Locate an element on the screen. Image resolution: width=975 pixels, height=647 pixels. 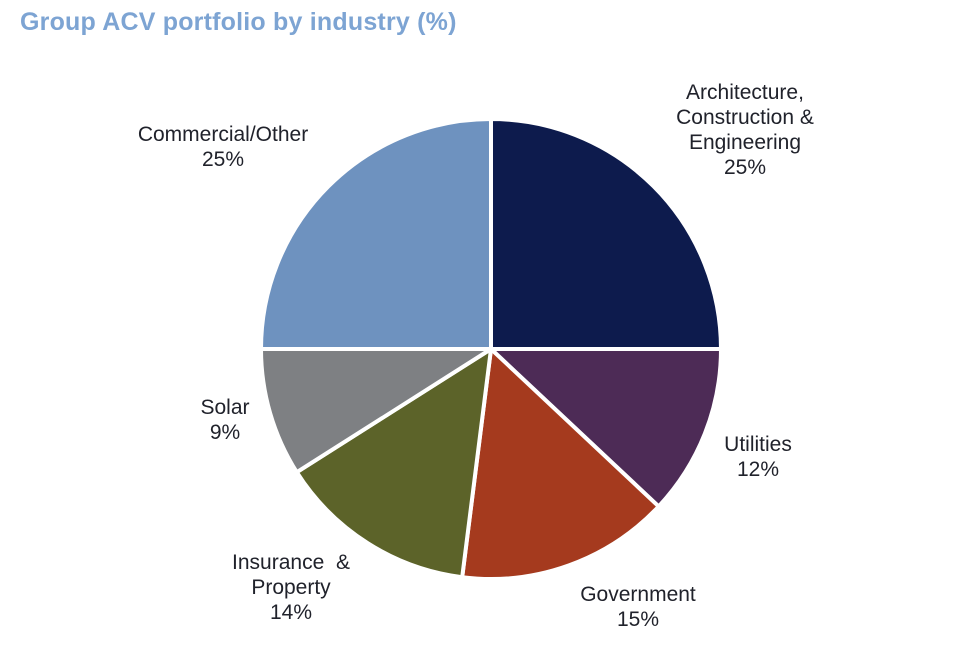
slice-label-solar: Solar 9% is located at coordinates (225, 420).